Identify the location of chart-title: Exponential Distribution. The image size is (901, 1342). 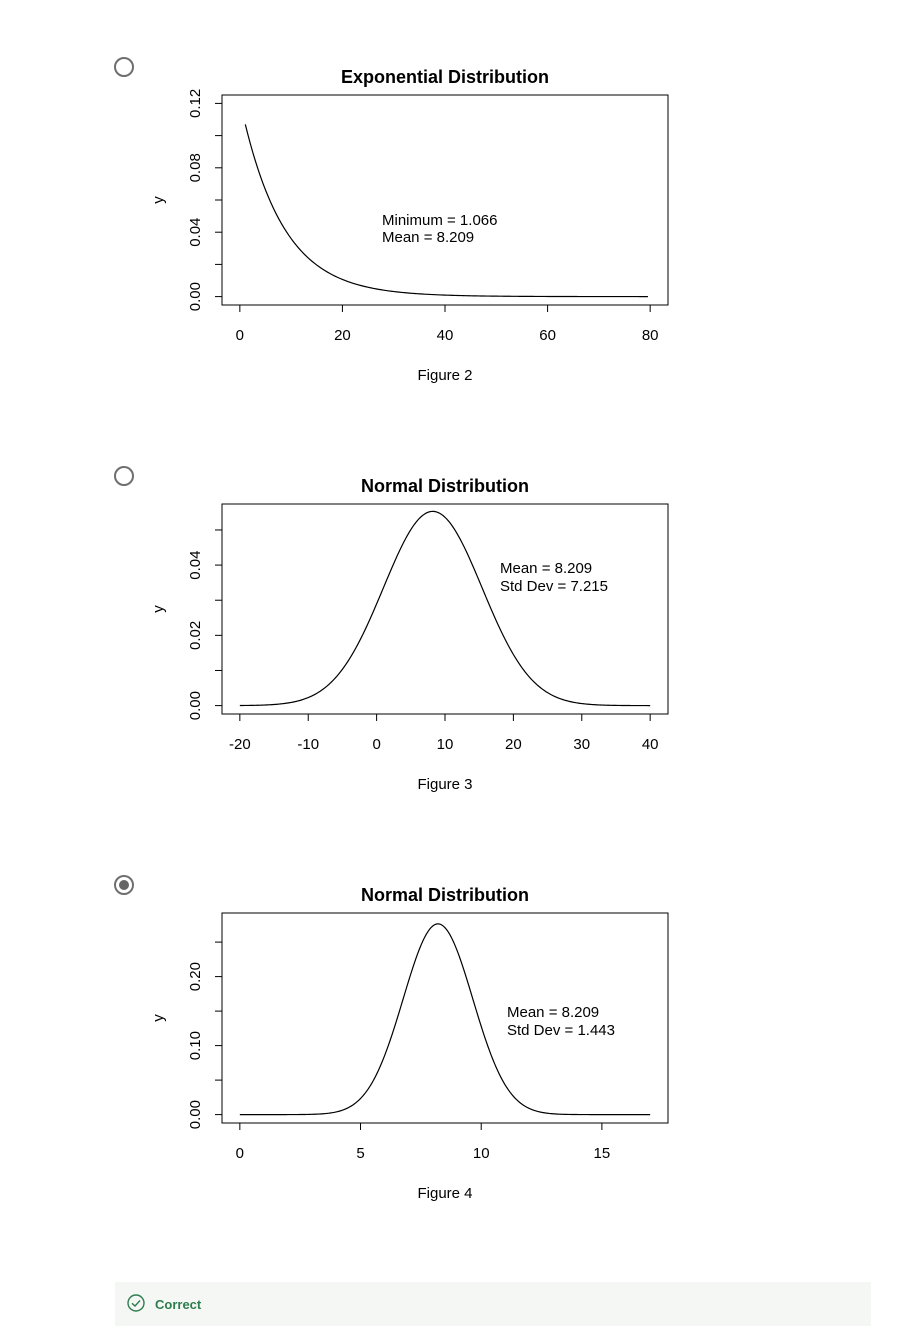
(445, 77).